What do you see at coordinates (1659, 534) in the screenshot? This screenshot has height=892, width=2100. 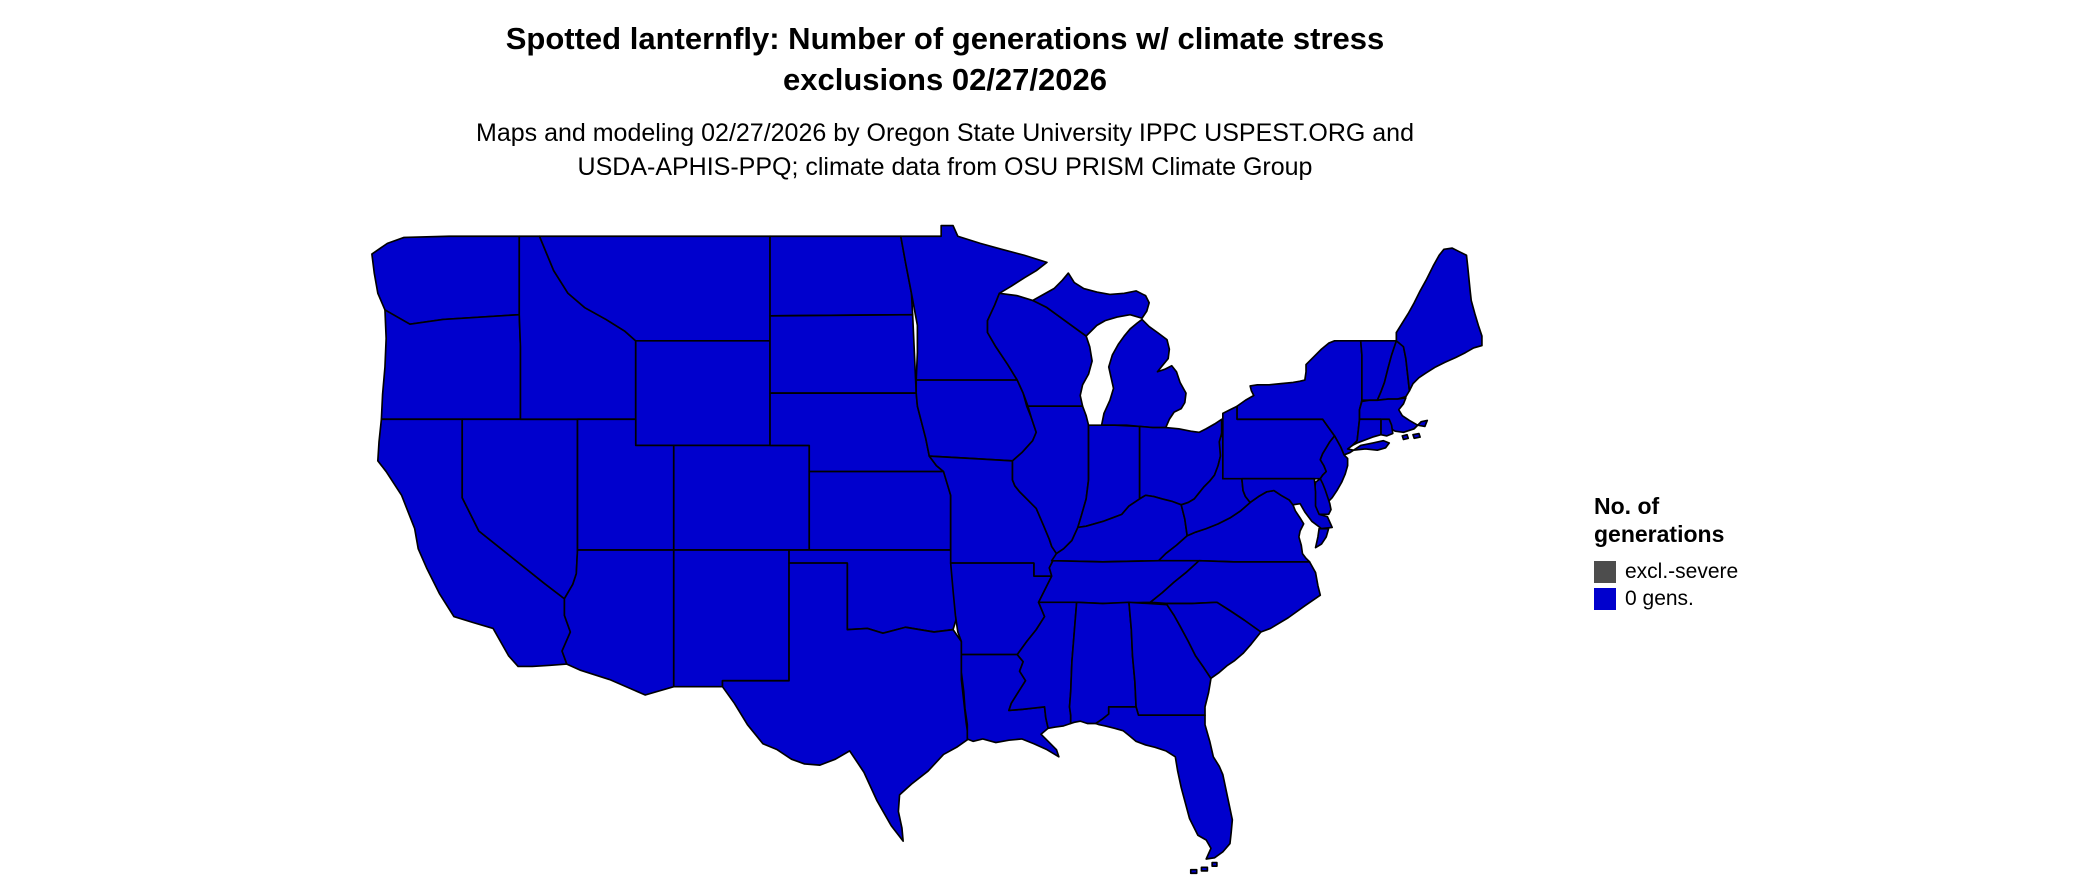 I see `legend-title-line-2: generations` at bounding box center [1659, 534].